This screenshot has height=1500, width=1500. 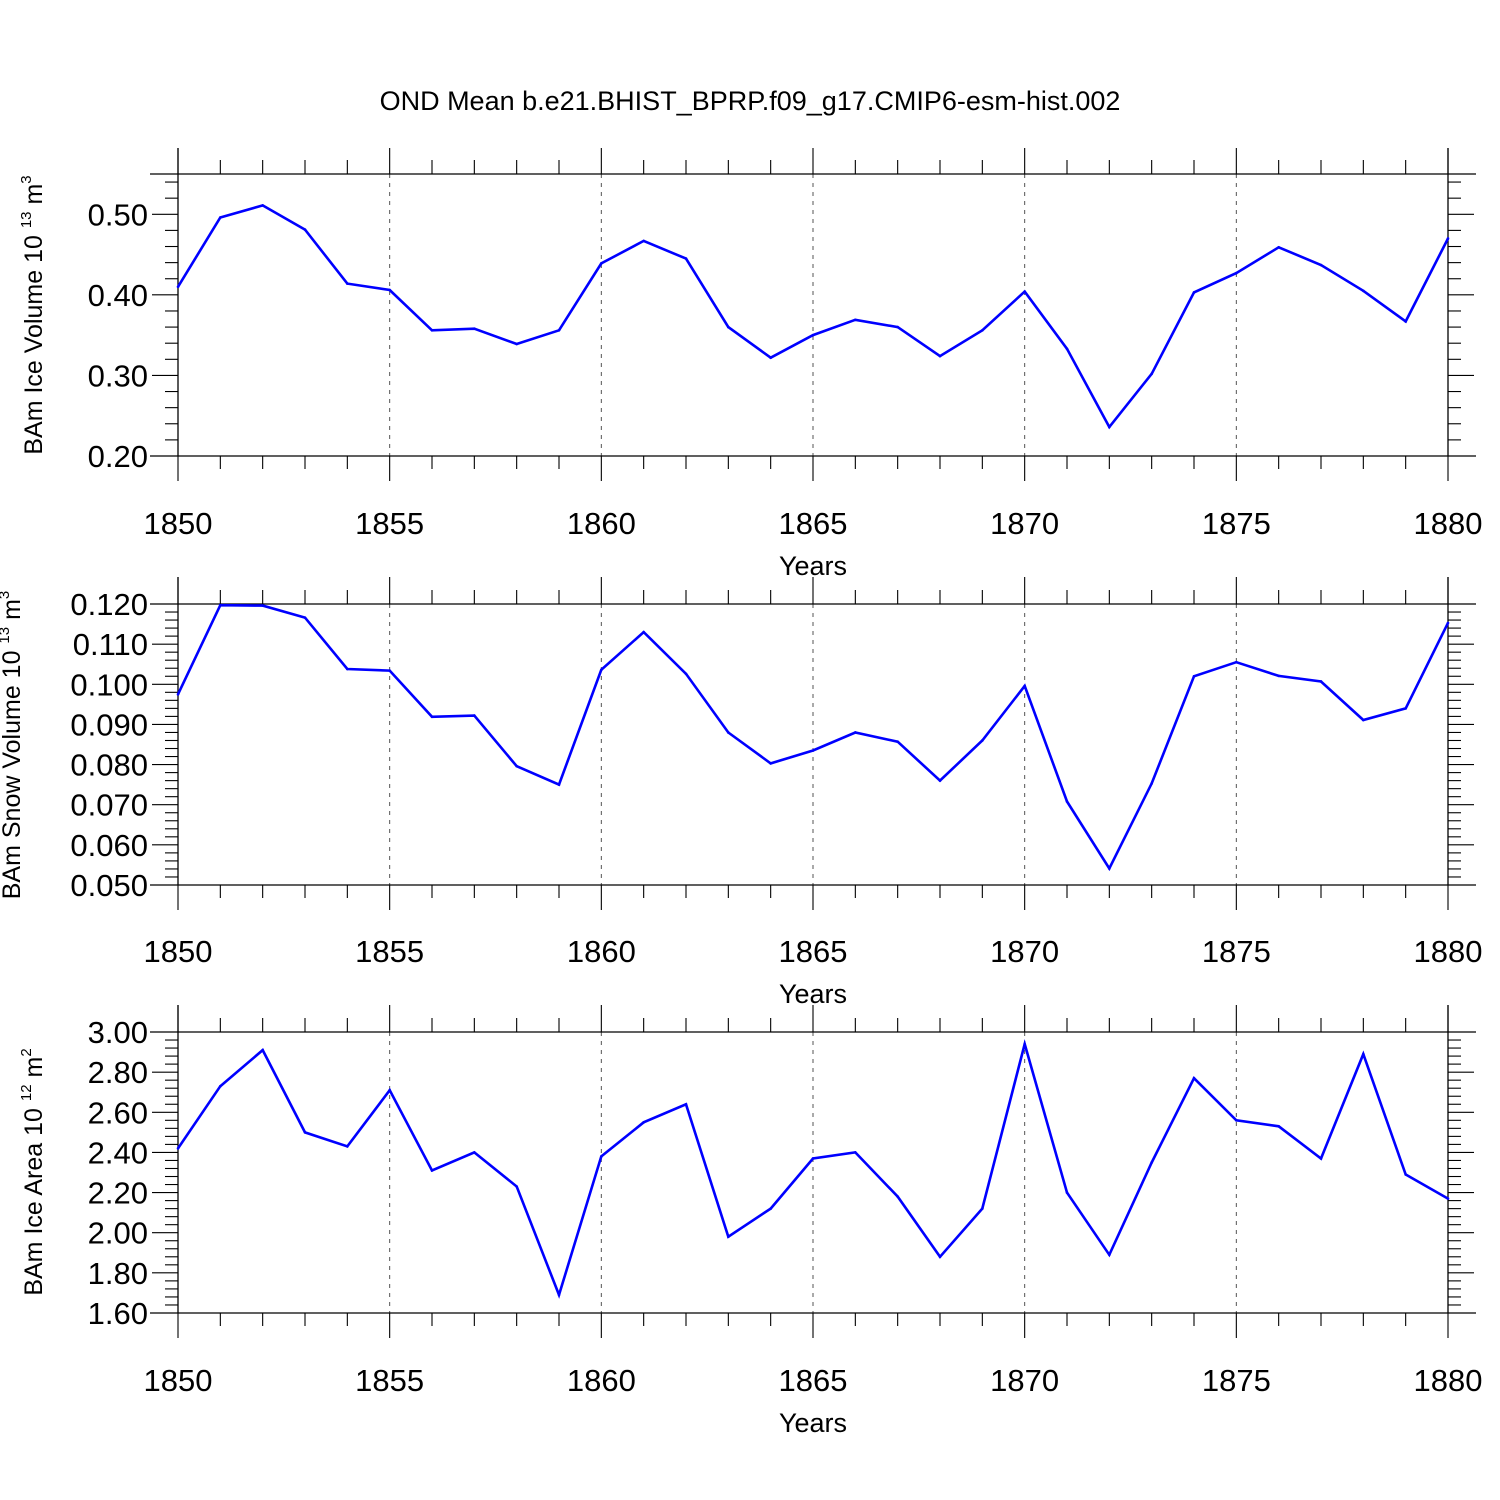 I want to click on panel-3-xtick-label: 1860, so click(x=601, y=1380).